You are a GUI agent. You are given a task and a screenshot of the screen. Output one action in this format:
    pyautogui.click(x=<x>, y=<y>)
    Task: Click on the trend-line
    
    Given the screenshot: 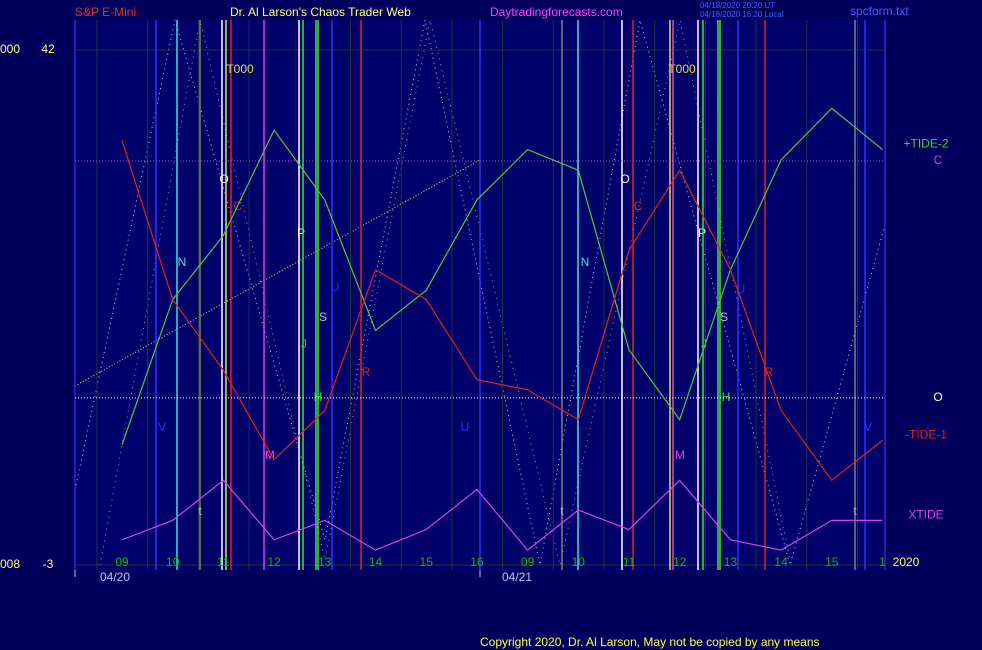 What is the action you would take?
    pyautogui.click(x=277, y=273)
    